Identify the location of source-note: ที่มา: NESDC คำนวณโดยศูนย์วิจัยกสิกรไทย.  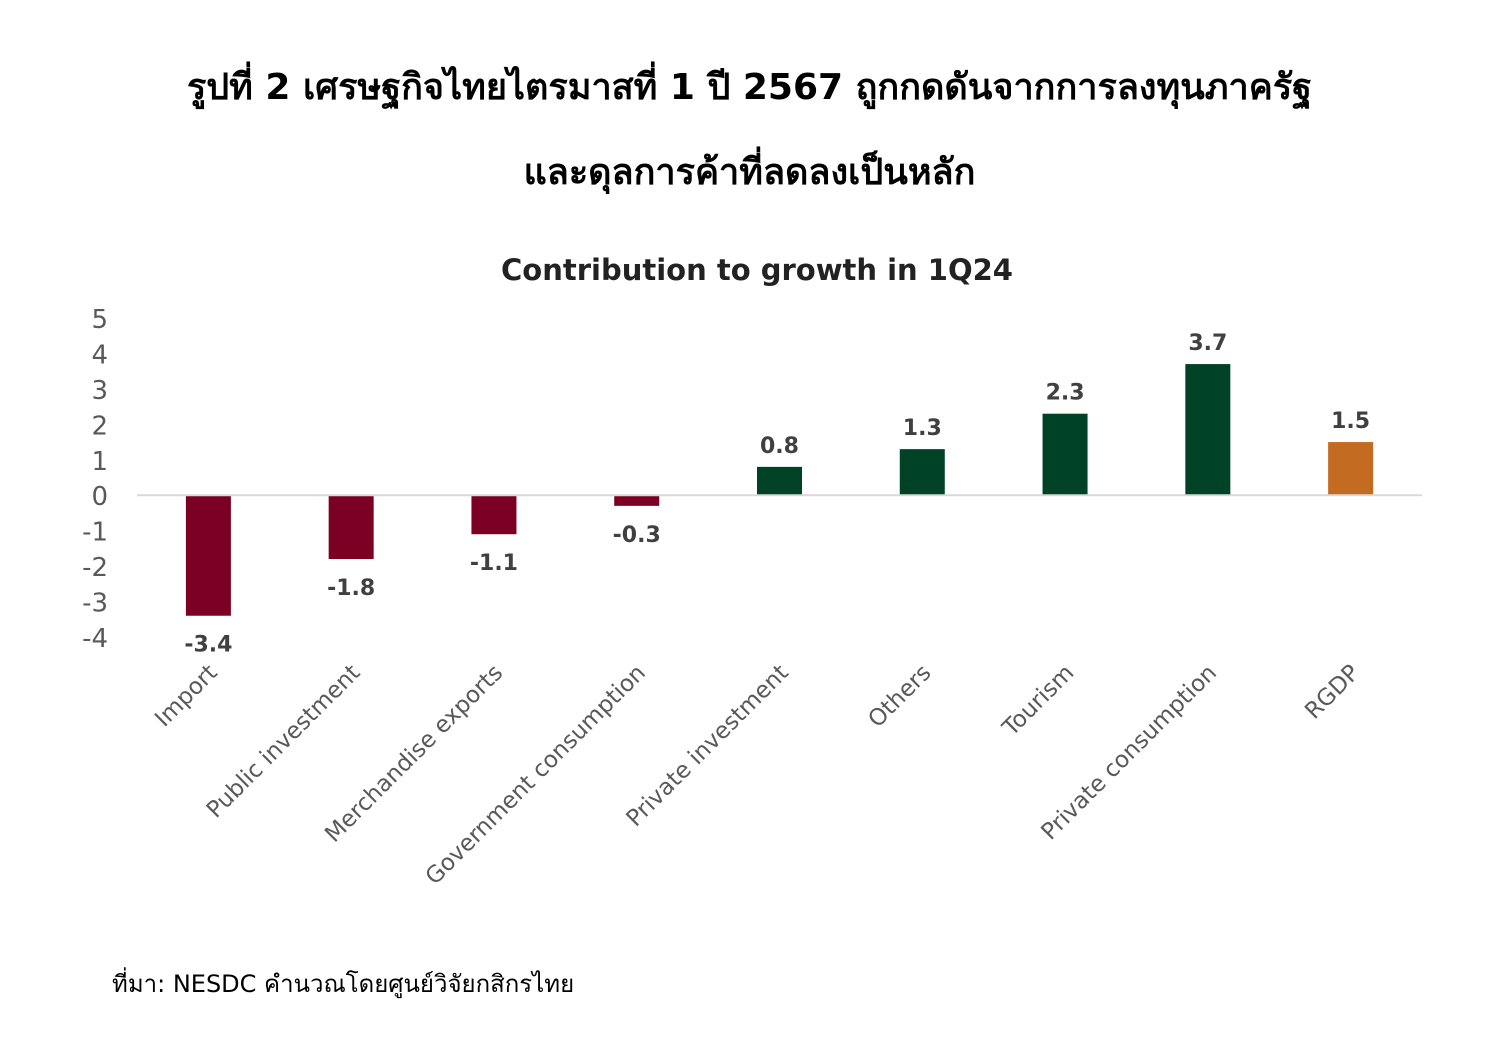
(343, 984).